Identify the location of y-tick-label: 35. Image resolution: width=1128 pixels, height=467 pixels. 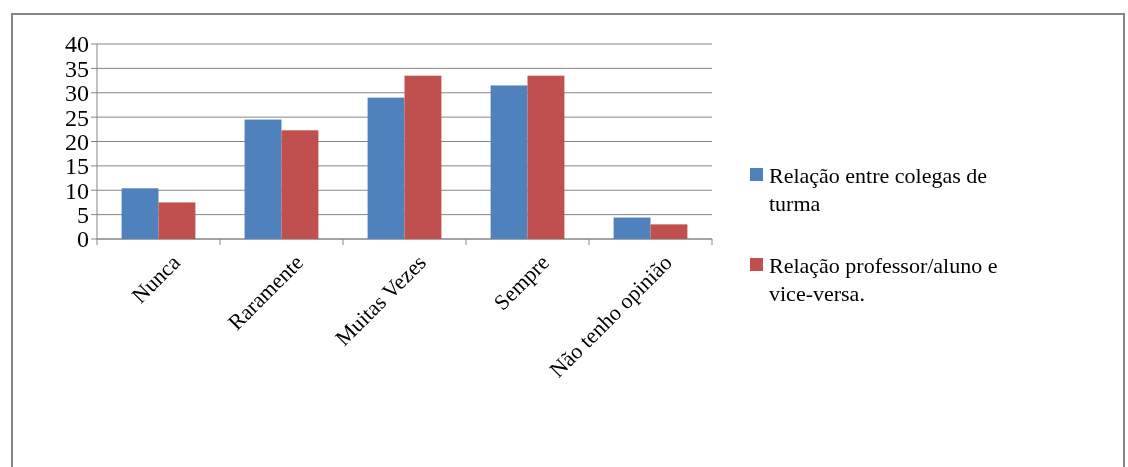
(77, 68).